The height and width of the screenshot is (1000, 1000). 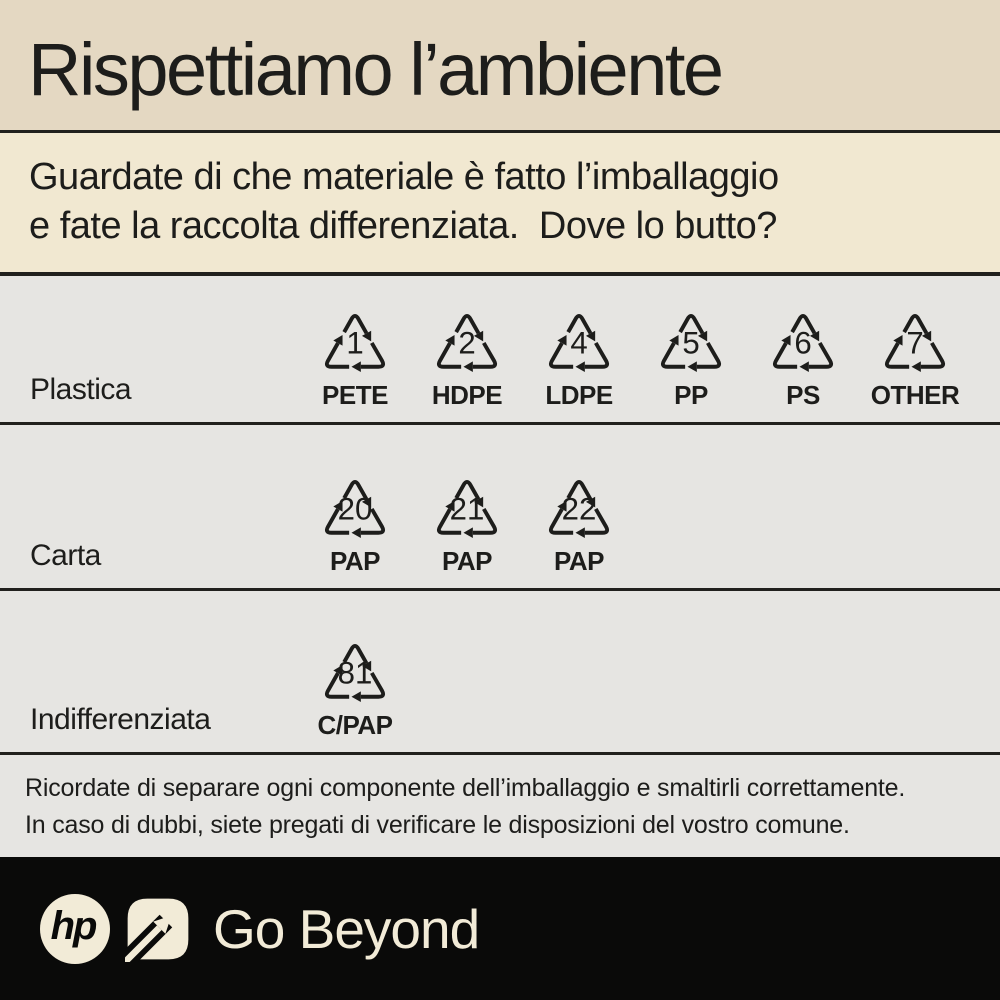 I want to click on svg-text: 1, so click(x=354, y=342).